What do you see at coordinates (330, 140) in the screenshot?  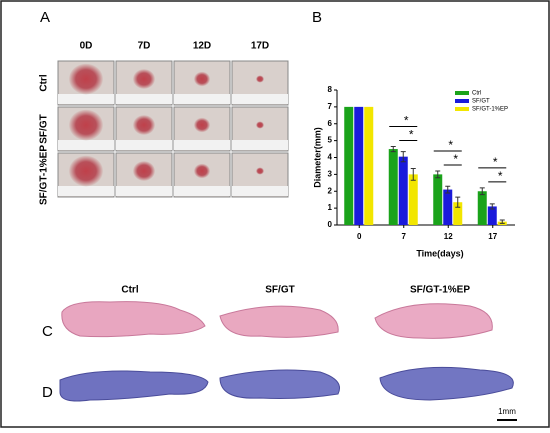 I see `y-tick-label: 5` at bounding box center [330, 140].